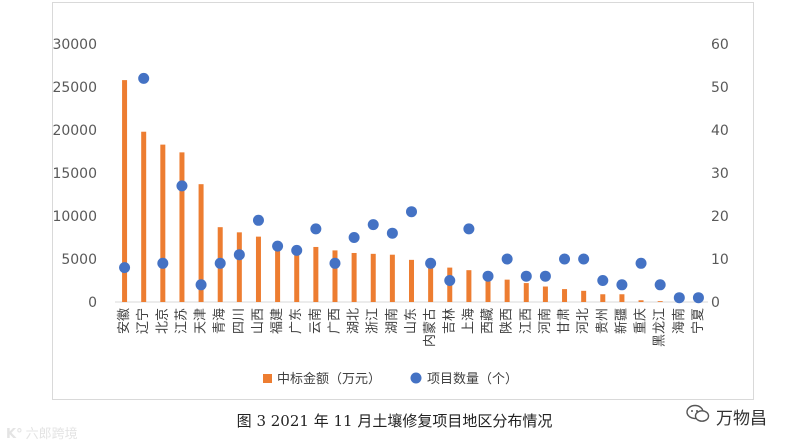  Describe the element at coordinates (430, 327) in the screenshot. I see `category-label: 内蒙古` at that location.